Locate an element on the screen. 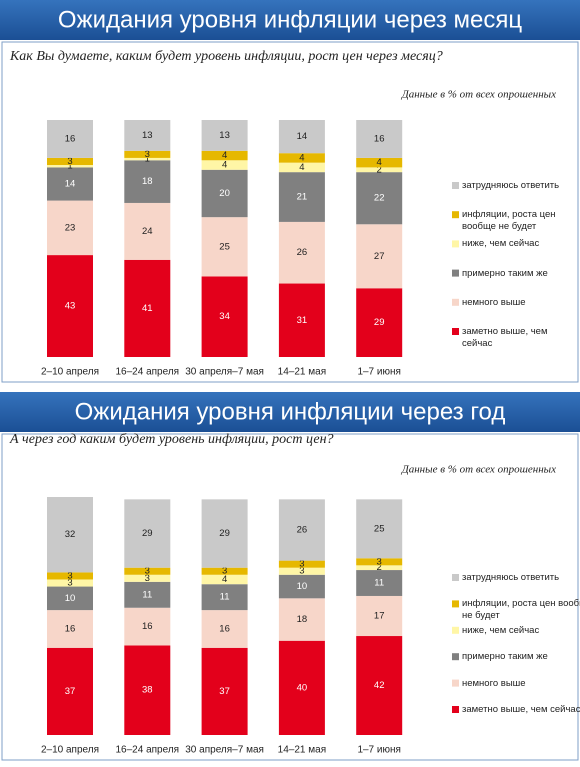  value-label: 38 is located at coordinates (147, 690).